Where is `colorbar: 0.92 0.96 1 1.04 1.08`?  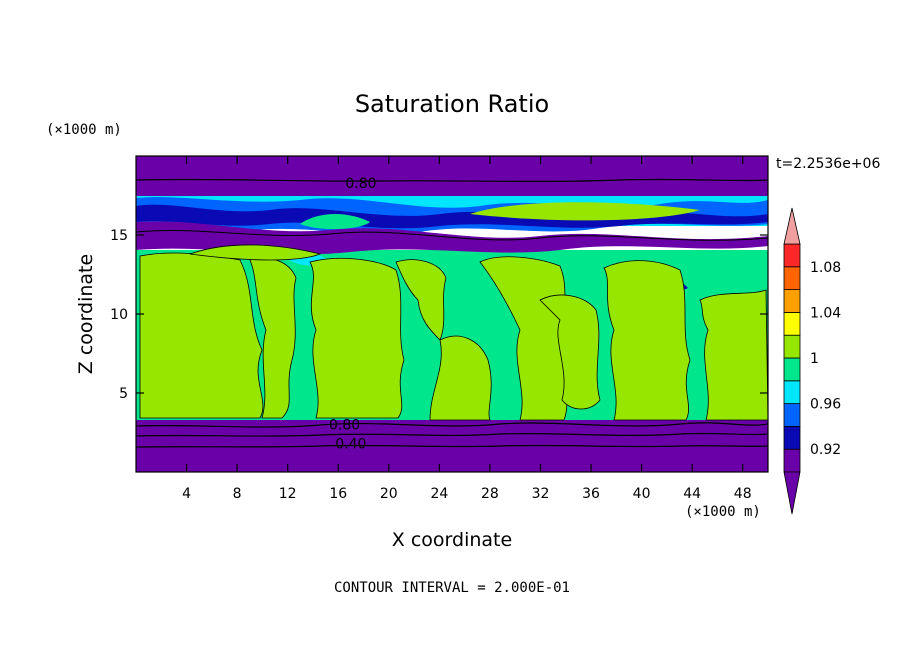 colorbar: 0.92 0.96 1 1.04 1.08 is located at coordinates (812, 361).